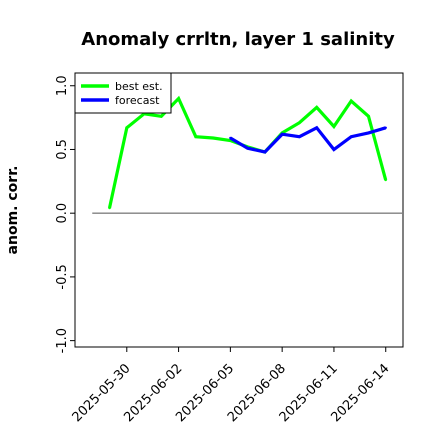  What do you see at coordinates (137, 100) in the screenshot?
I see `legend-label: forecast` at bounding box center [137, 100].